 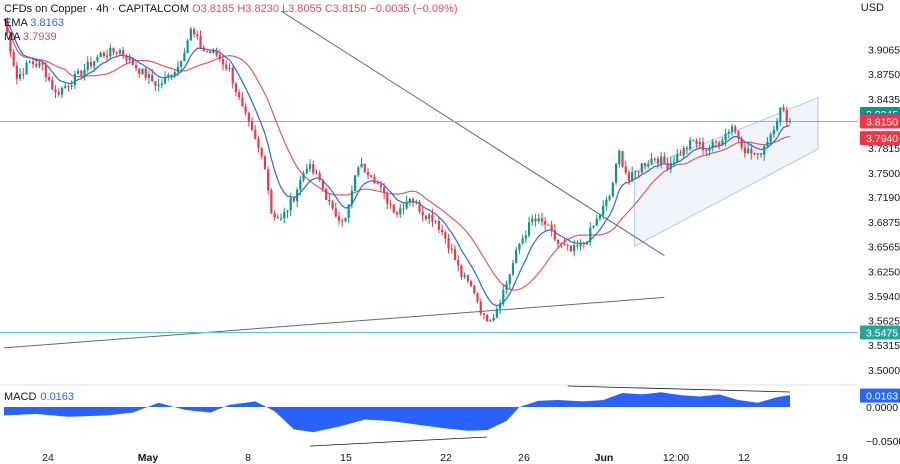 What do you see at coordinates (446, 458) in the screenshot?
I see `time-tick: 22` at bounding box center [446, 458].